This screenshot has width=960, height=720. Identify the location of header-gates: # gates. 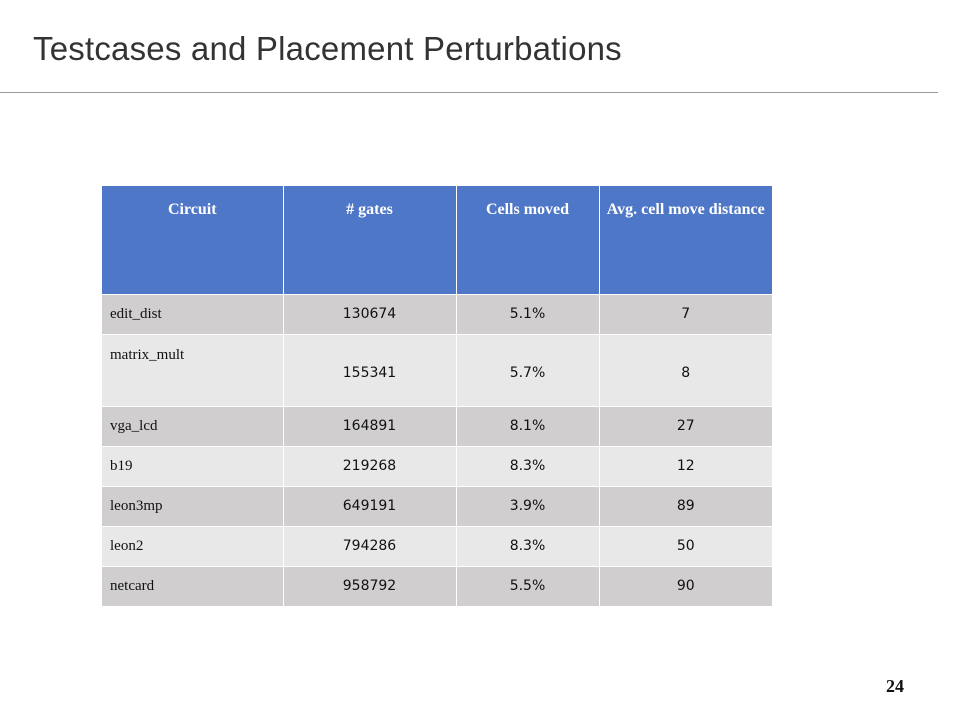
(370, 240).